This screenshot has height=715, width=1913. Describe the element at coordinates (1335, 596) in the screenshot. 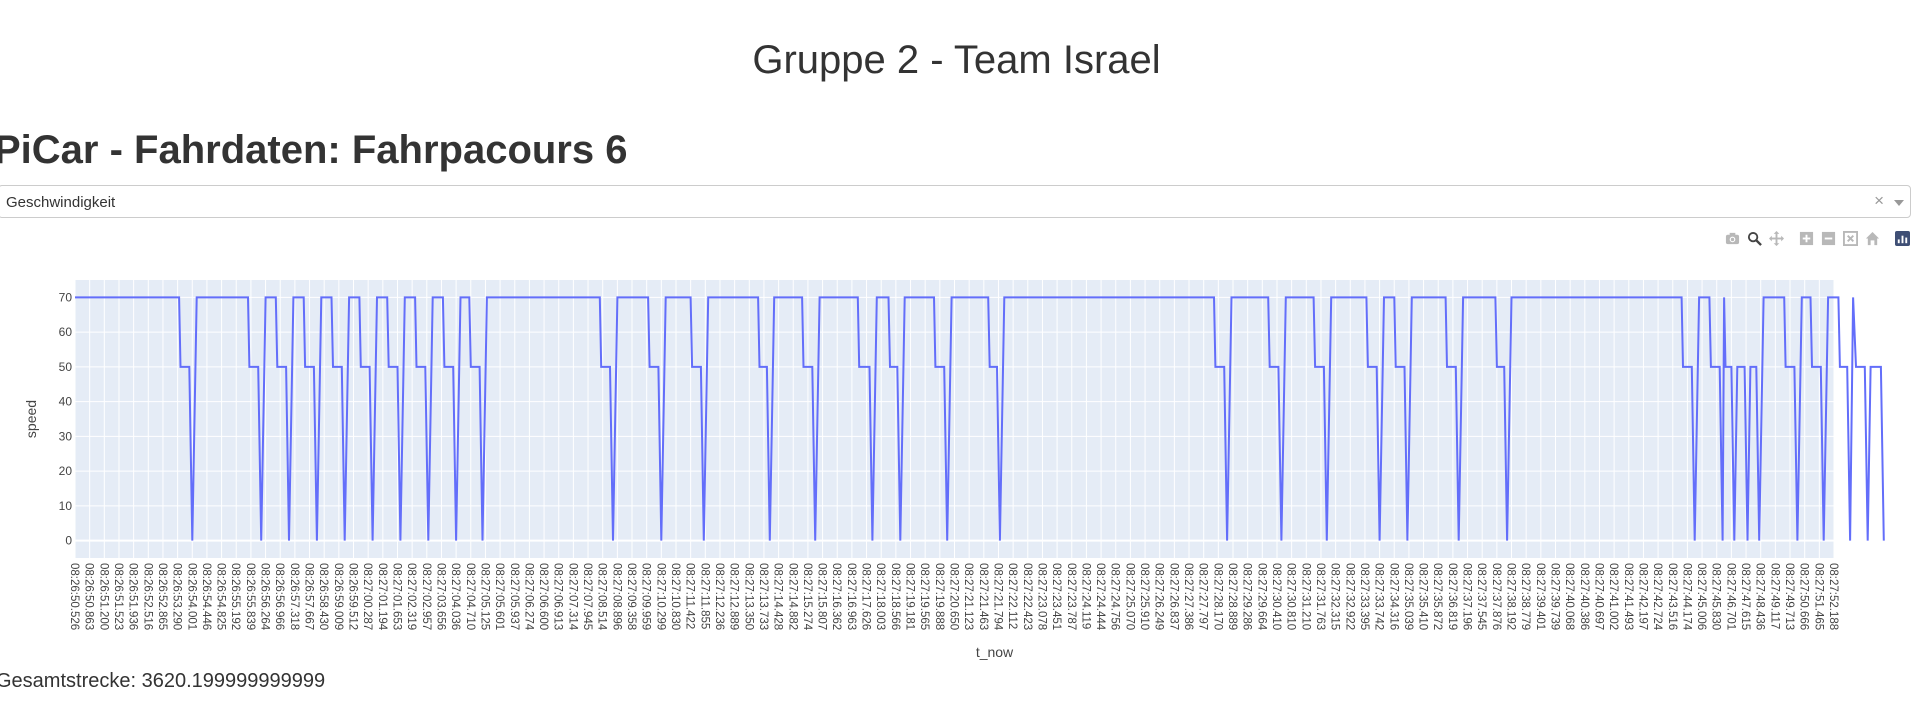

I see `x-tick-label: 08:27:32.315` at that location.